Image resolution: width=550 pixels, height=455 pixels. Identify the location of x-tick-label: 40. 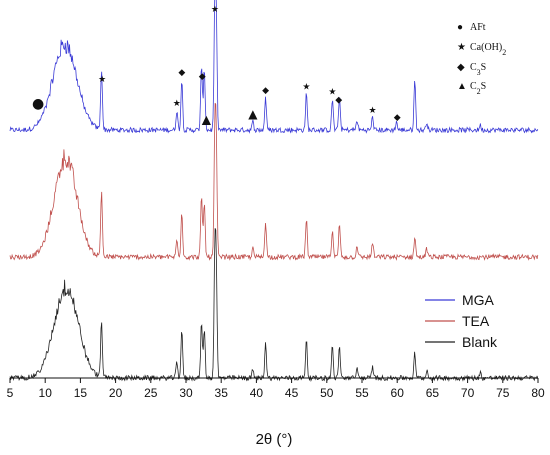
(257, 393).